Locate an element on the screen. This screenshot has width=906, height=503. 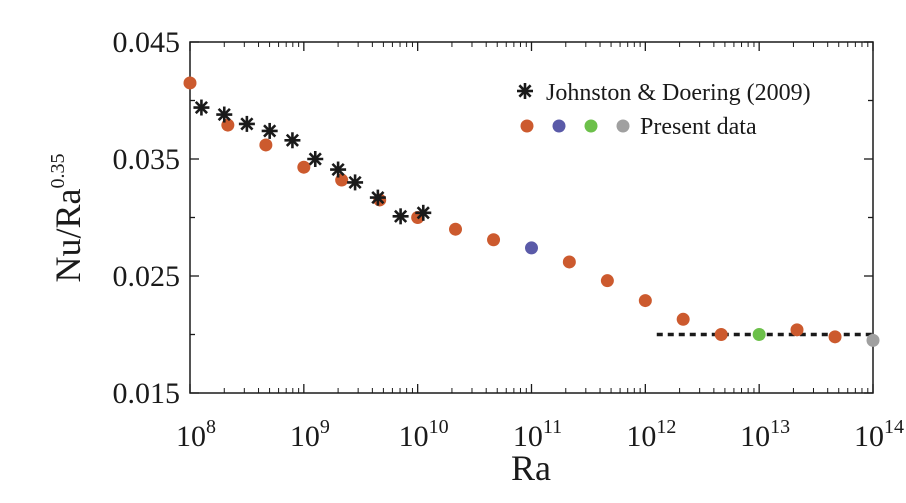
x-tick-label: 10¹⁴ is located at coordinates (879, 434).